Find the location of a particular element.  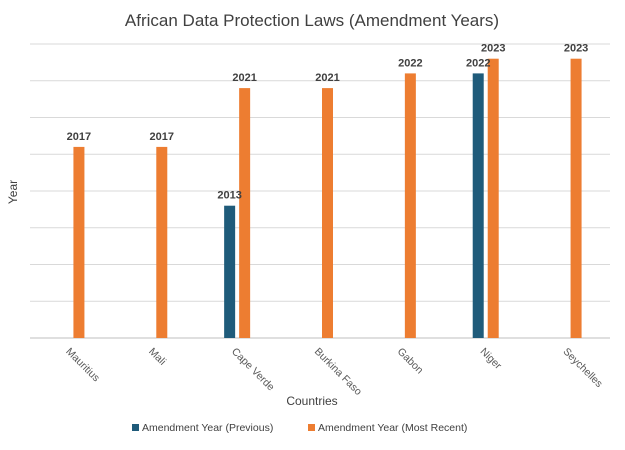

x-tick-label: Niger is located at coordinates (491, 359).